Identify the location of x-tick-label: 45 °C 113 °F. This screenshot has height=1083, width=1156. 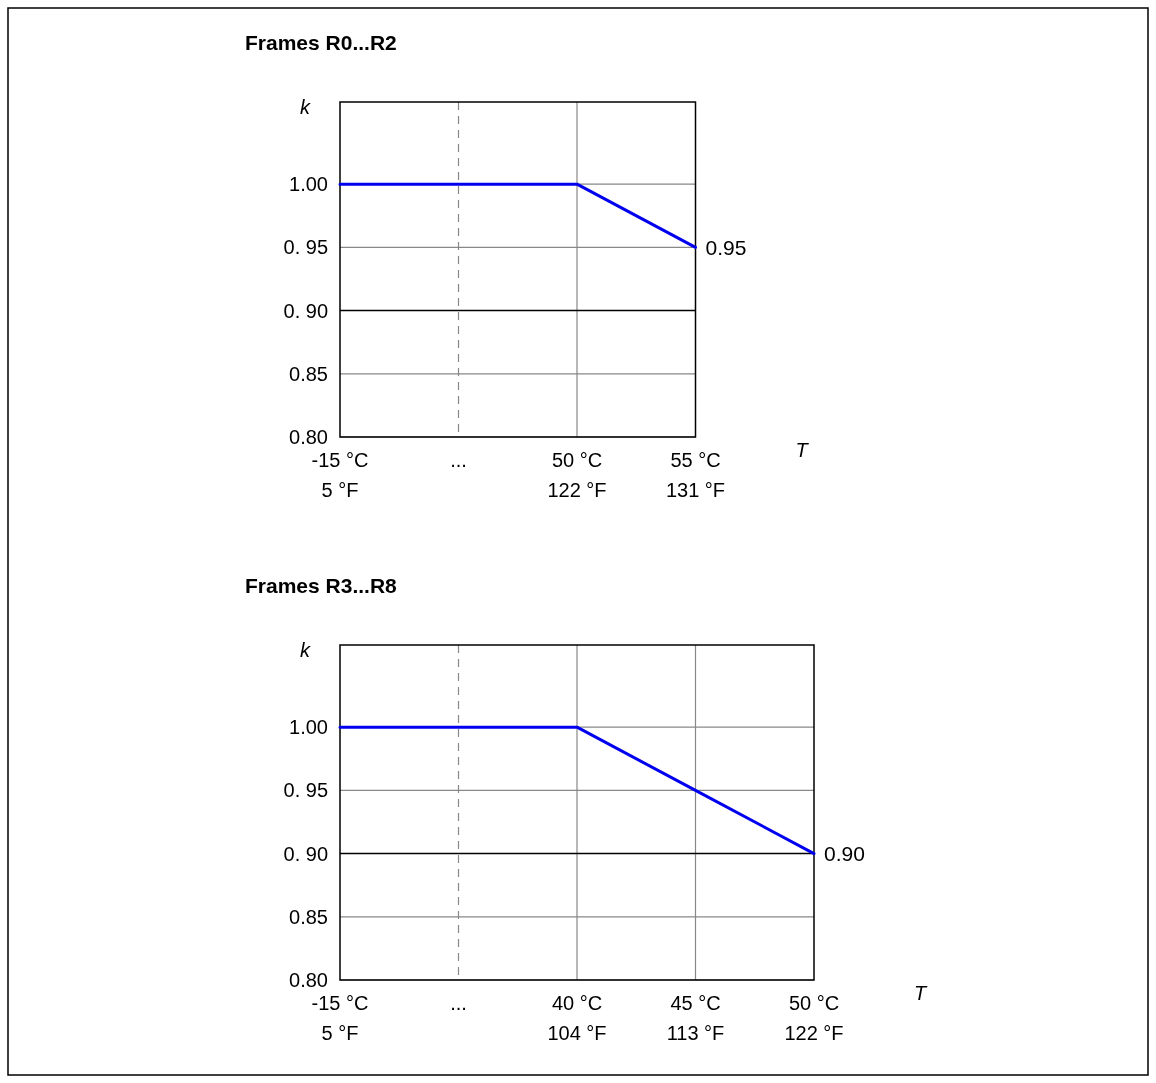
(695, 1018).